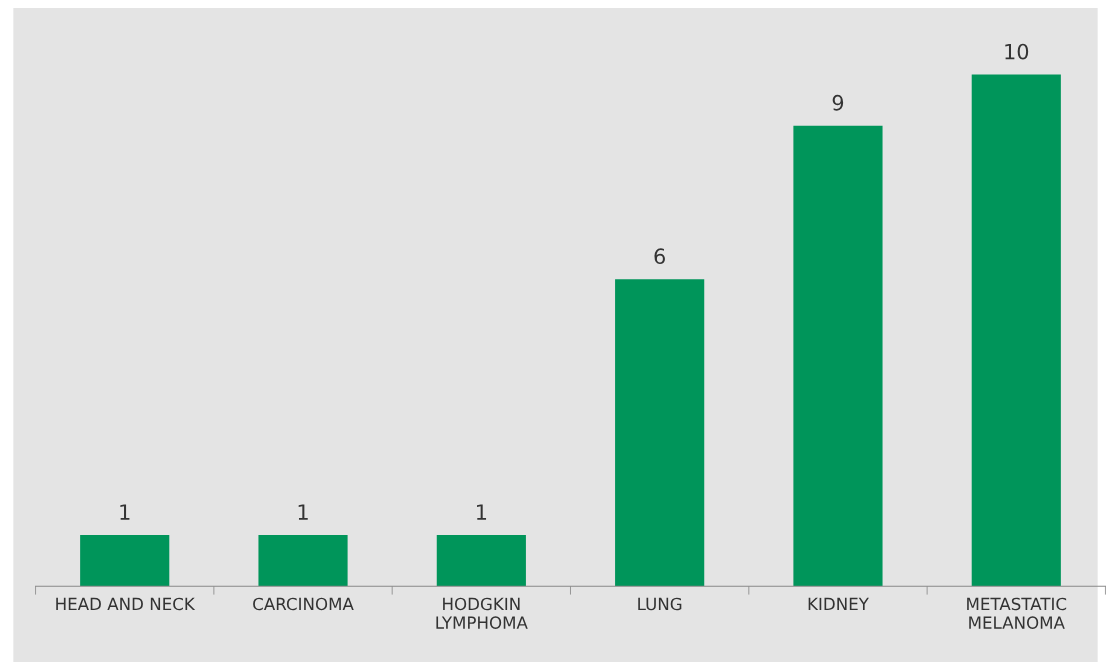 Image resolution: width=1111 pixels, height=670 pixels. I want to click on data-label: 6, so click(659, 256).